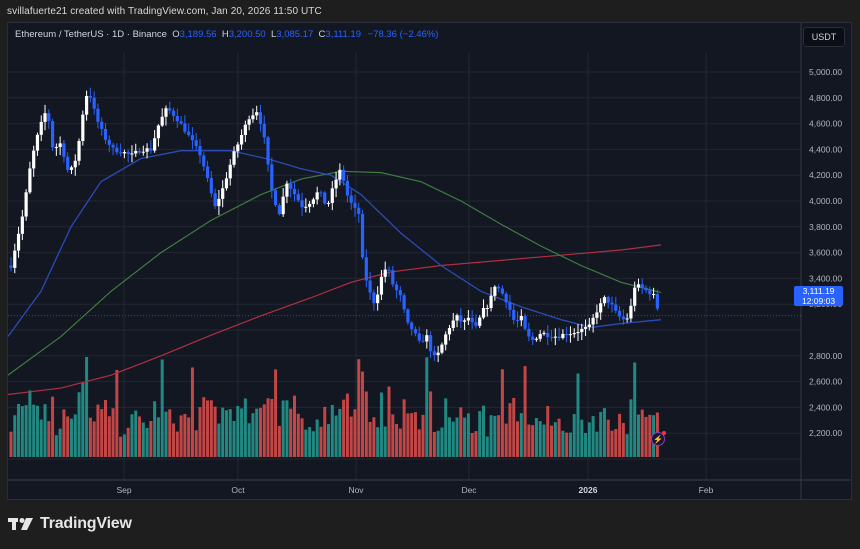 The height and width of the screenshot is (549, 860). What do you see at coordinates (825, 356) in the screenshot?
I see `price-axis-label: 2,800.00` at bounding box center [825, 356].